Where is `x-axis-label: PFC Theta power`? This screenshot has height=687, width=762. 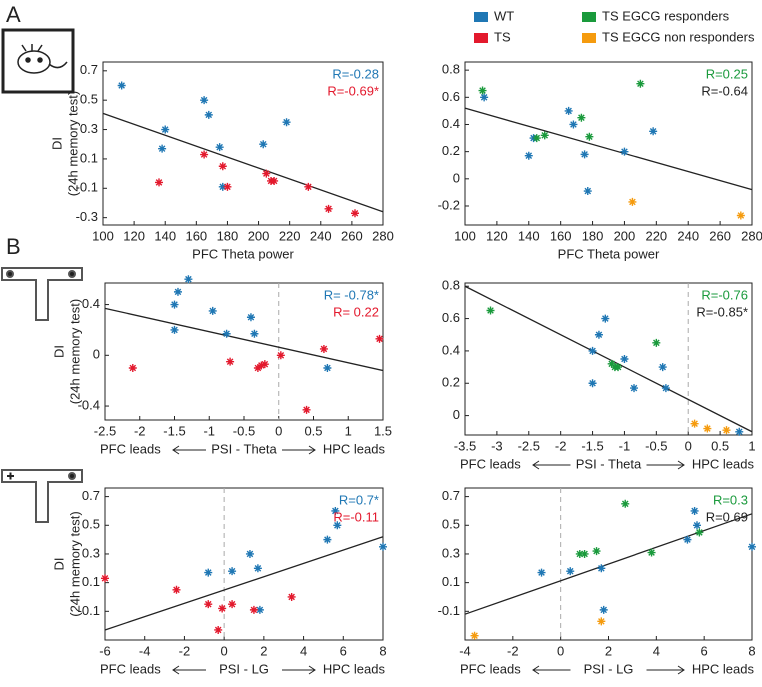
x-axis-label: PFC Theta power is located at coordinates (609, 253).